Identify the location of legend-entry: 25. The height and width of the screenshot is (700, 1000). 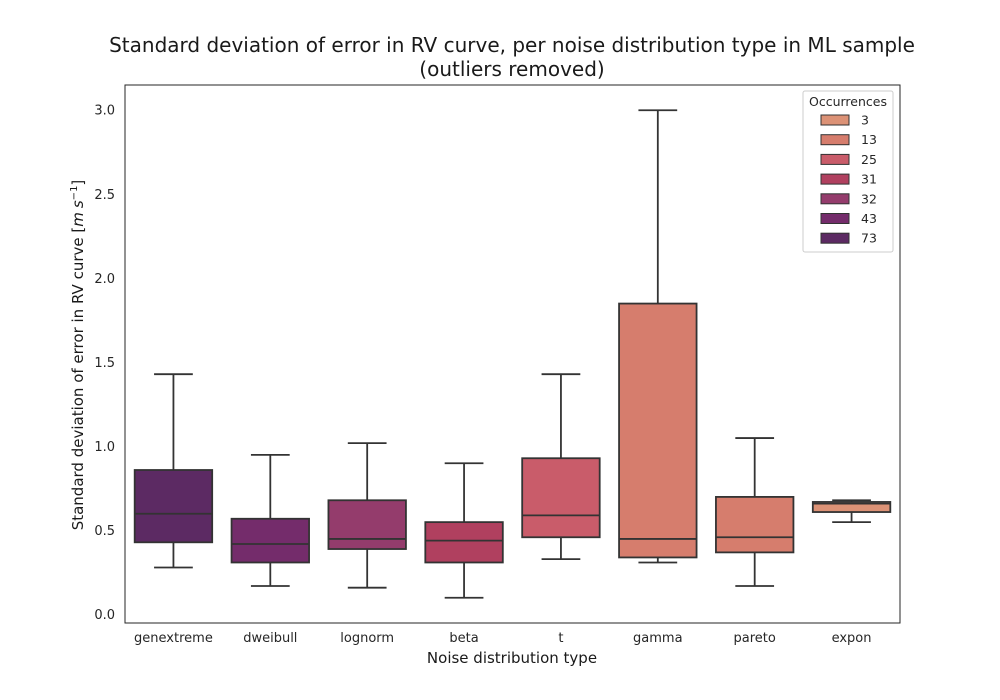
(848, 159).